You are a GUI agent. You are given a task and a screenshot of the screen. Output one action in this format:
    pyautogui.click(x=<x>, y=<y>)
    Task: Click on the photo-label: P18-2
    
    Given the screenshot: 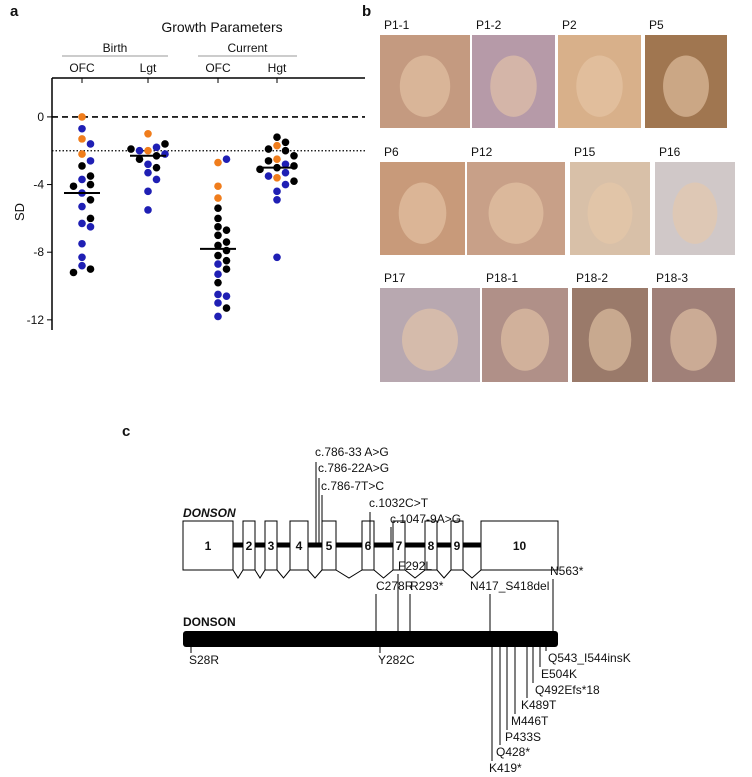 What is the action you would take?
    pyautogui.click(x=592, y=278)
    